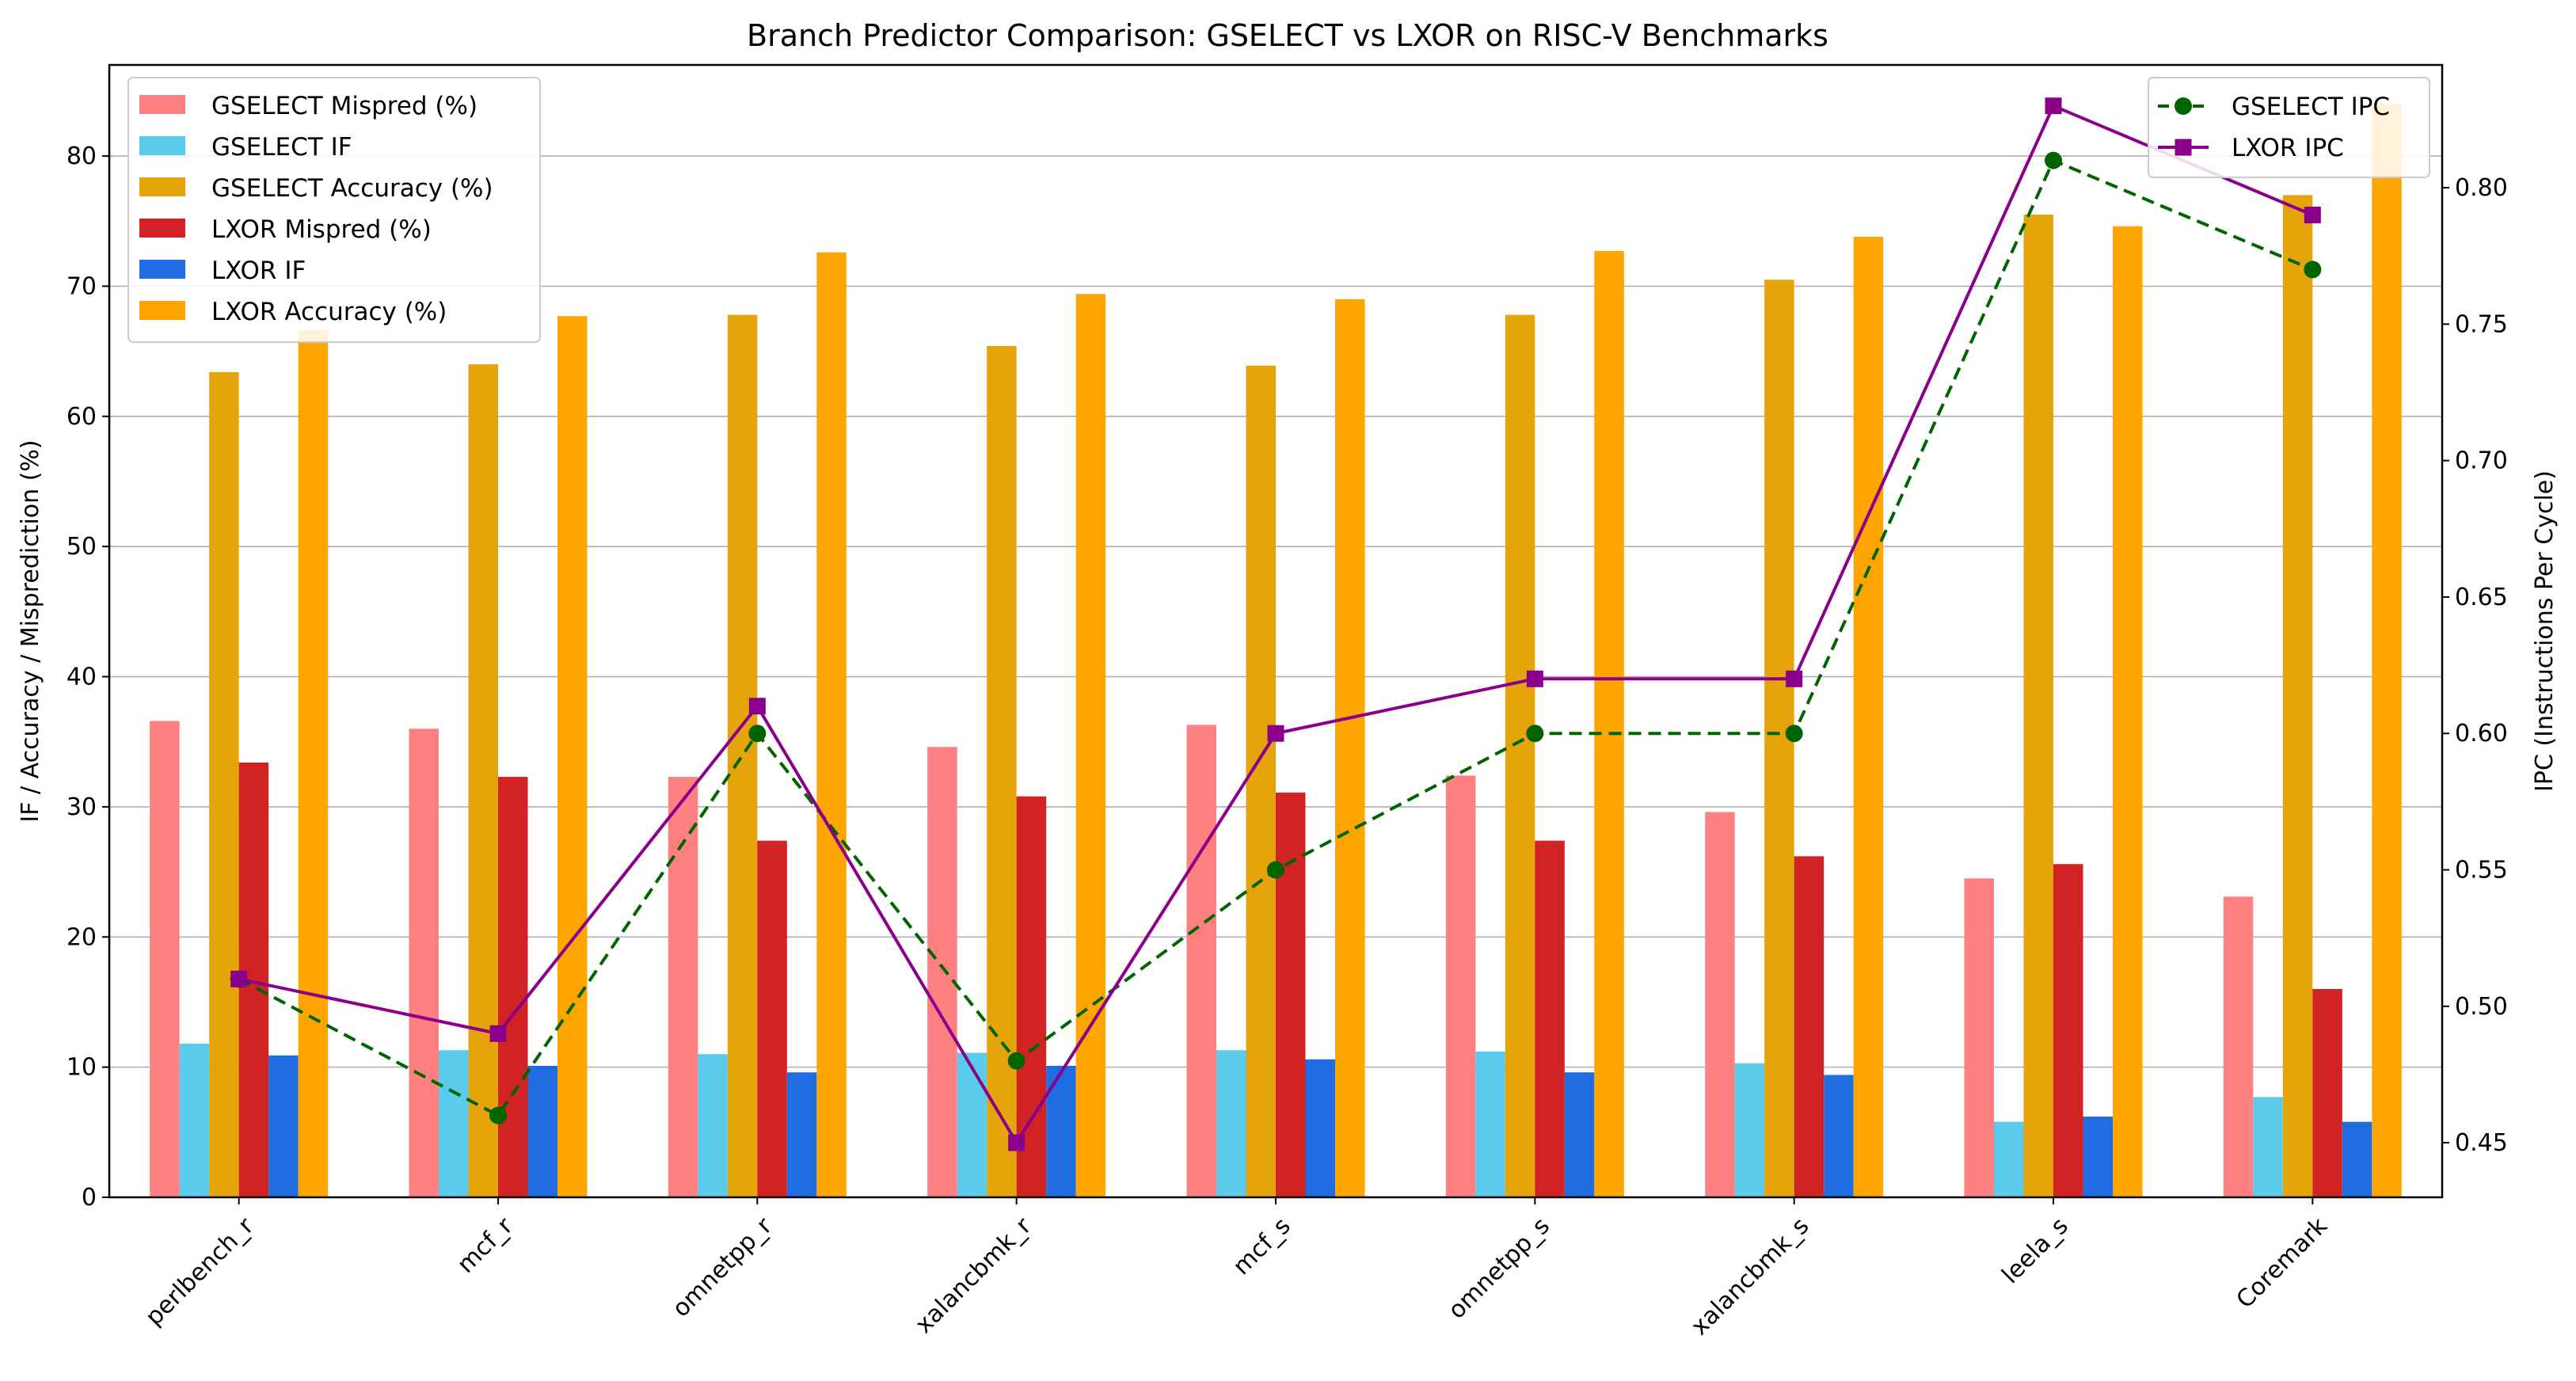 The height and width of the screenshot is (1381, 2576). What do you see at coordinates (2034, 1250) in the screenshot?
I see `x-tick-label: leela_s` at bounding box center [2034, 1250].